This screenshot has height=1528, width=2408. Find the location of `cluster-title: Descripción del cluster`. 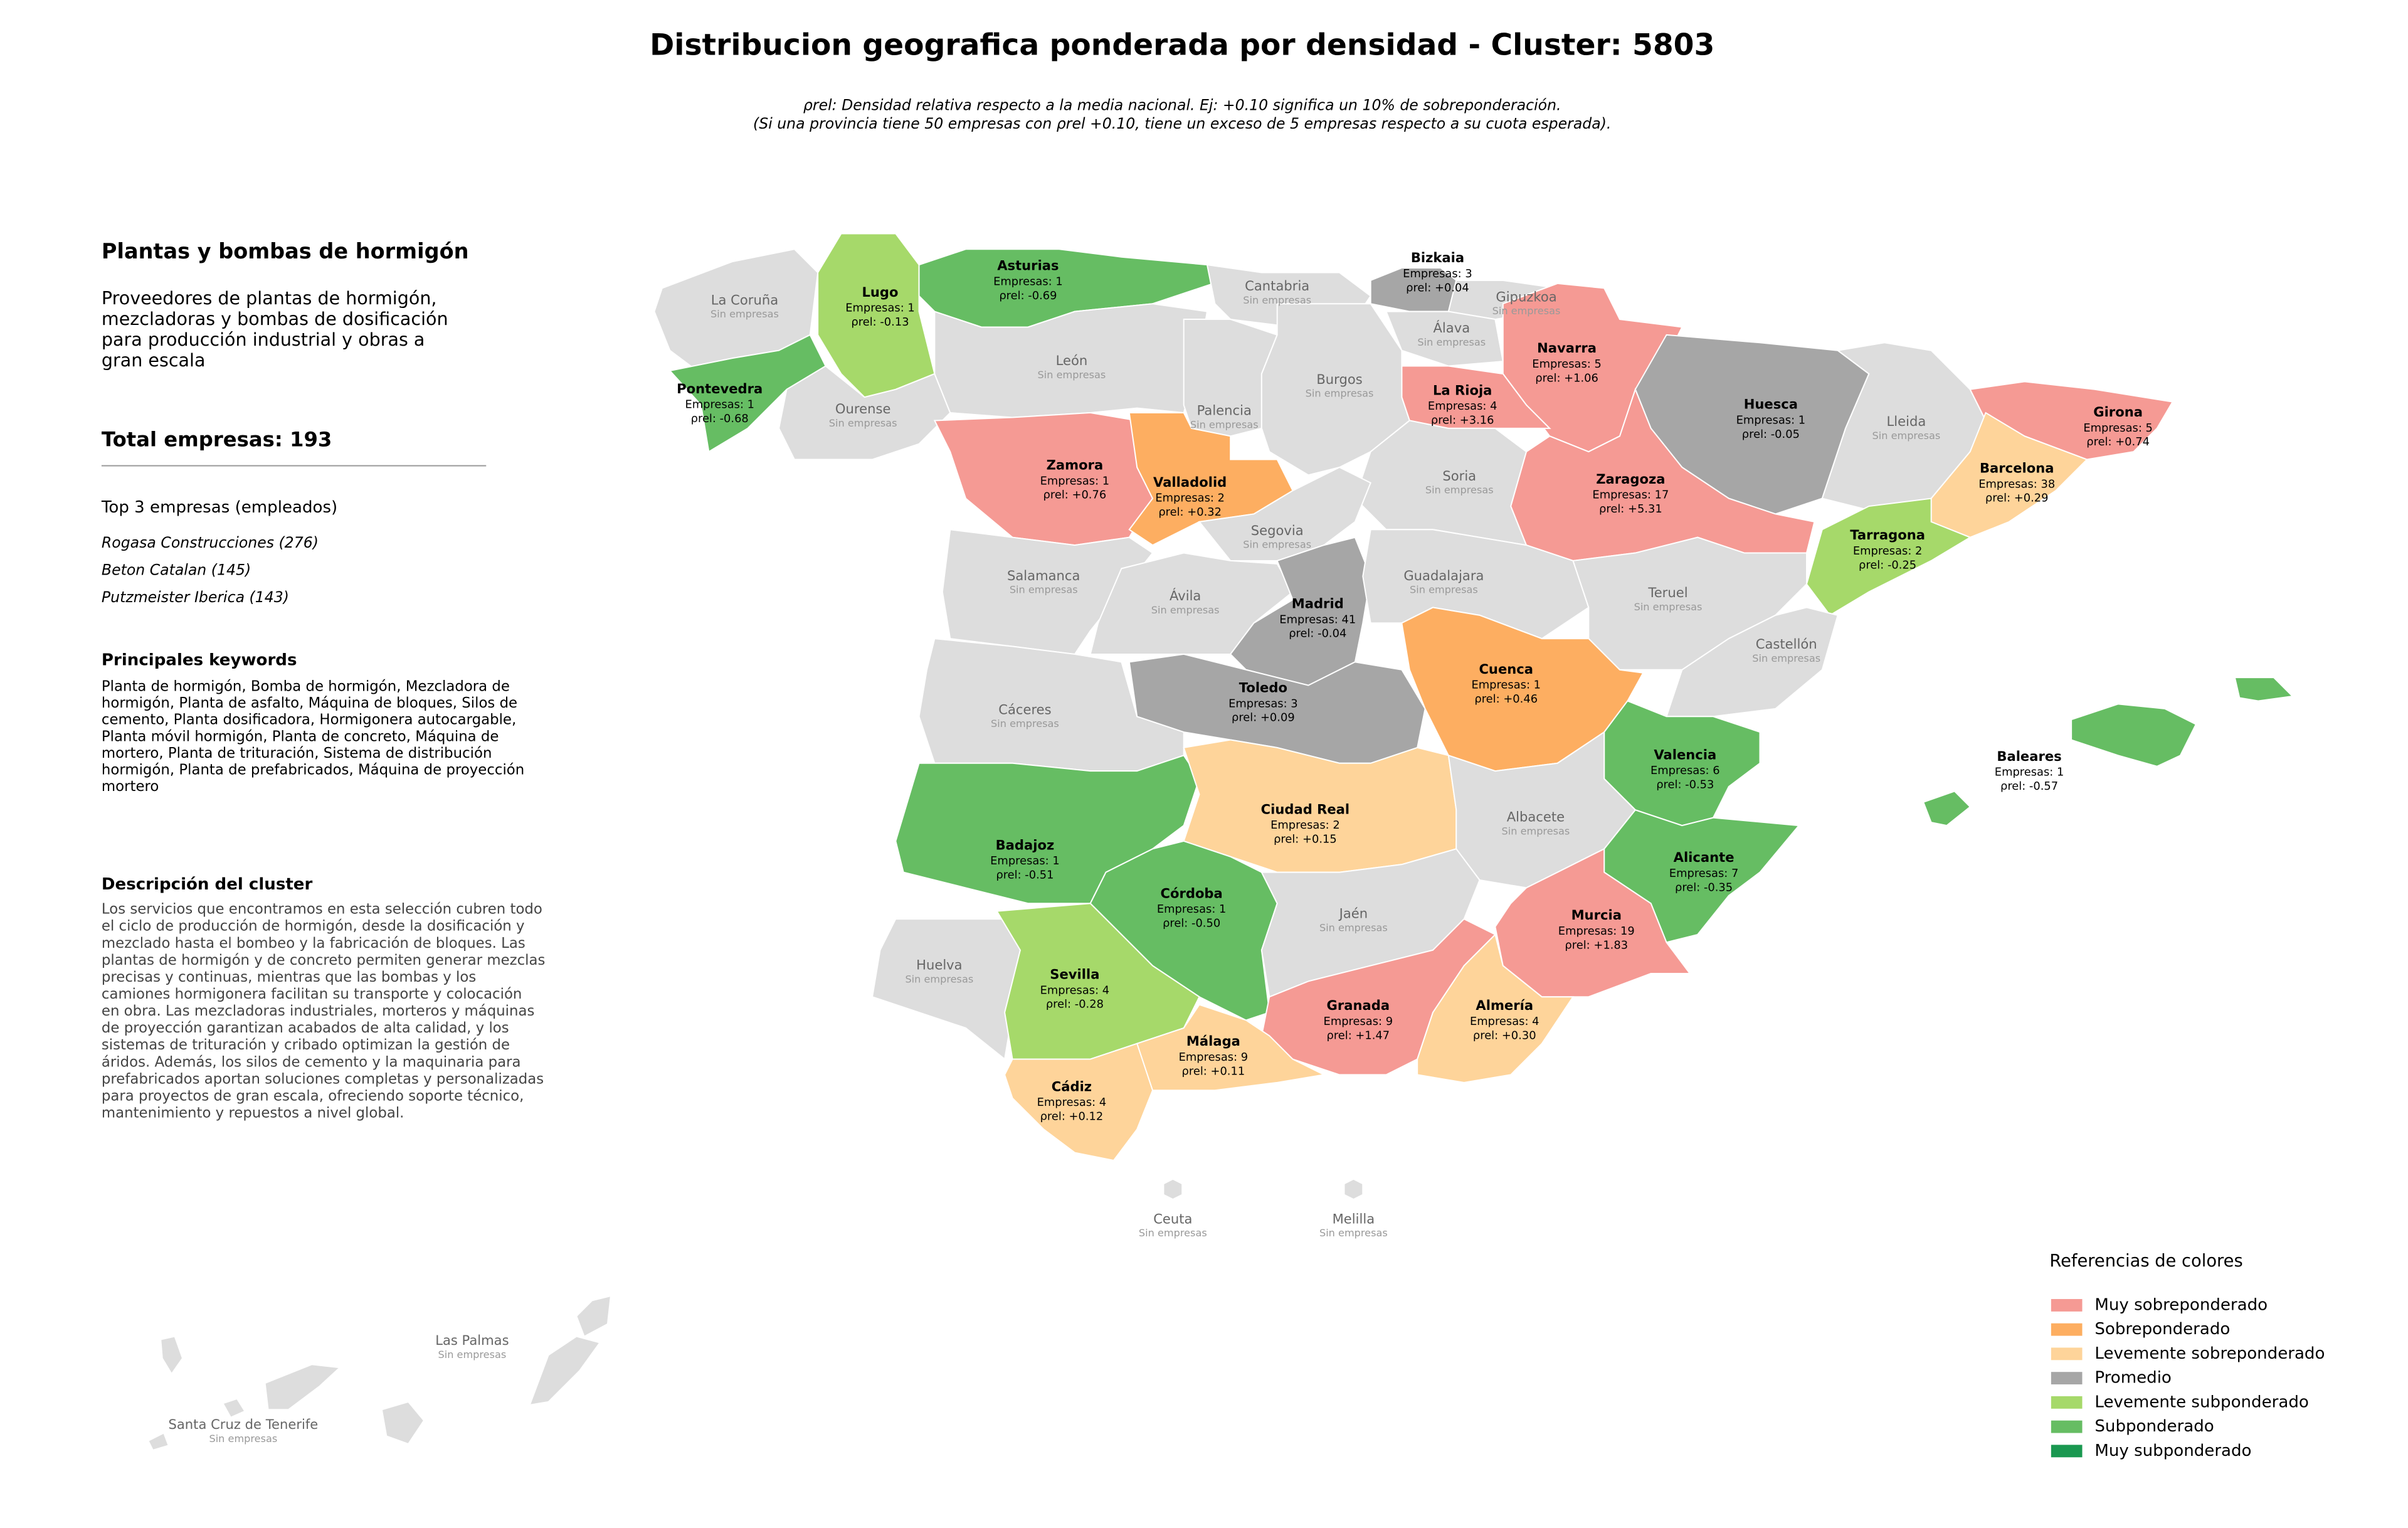

cluster-title: Descripción del cluster is located at coordinates (207, 884).